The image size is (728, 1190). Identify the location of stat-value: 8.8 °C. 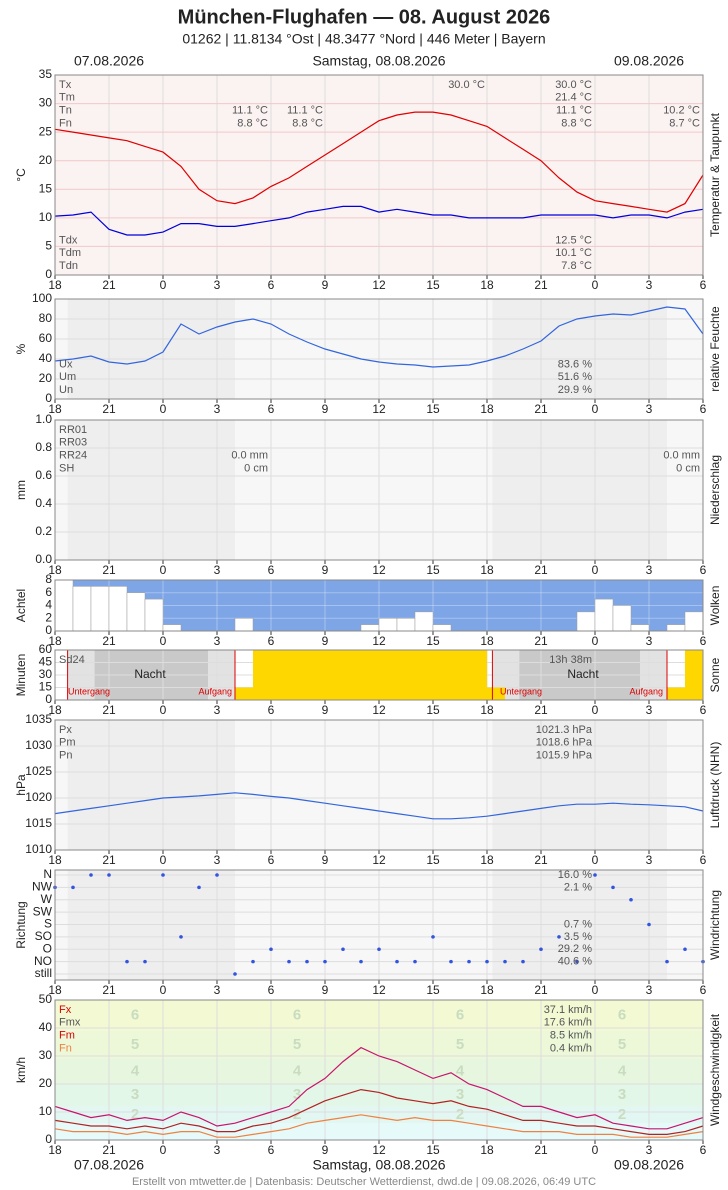
(576, 123).